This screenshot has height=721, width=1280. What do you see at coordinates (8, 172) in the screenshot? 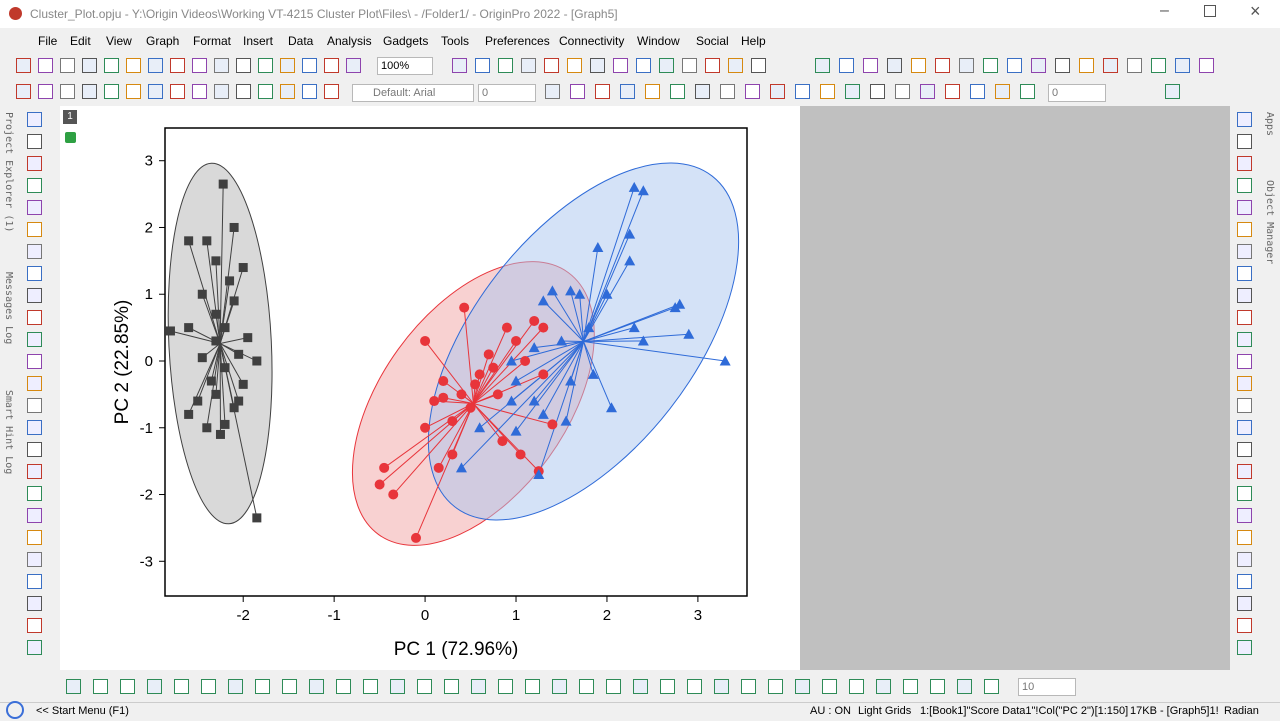
I see `side-panel-tab: Project Explorer (1)` at bounding box center [8, 172].